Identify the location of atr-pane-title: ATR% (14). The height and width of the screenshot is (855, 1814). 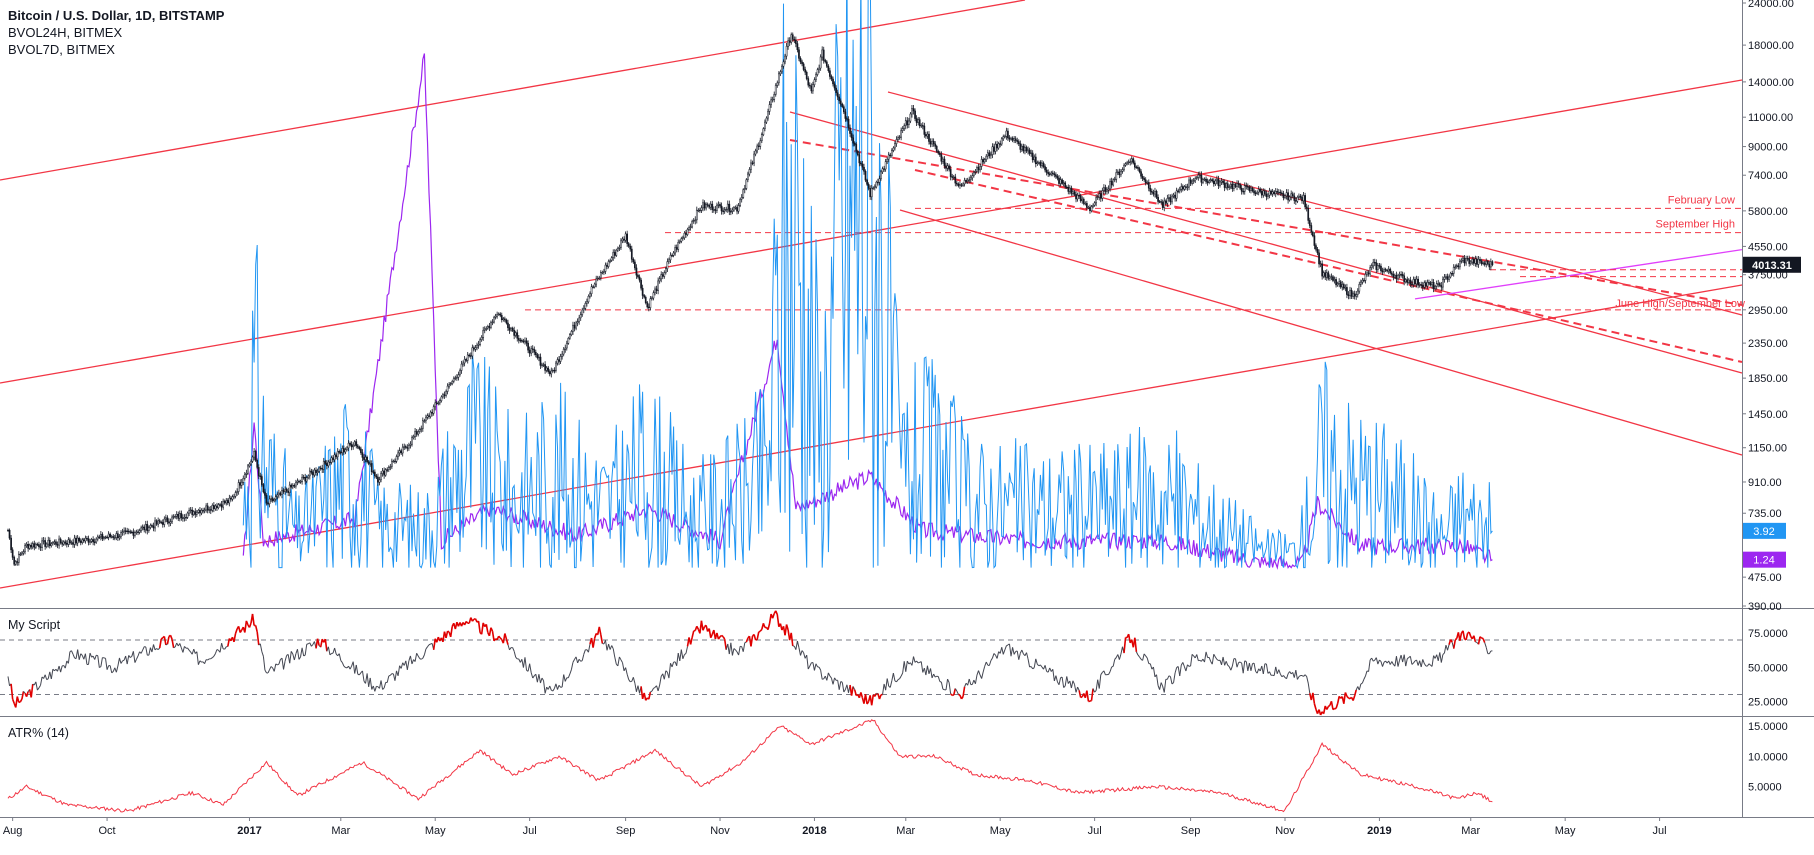
(38, 733).